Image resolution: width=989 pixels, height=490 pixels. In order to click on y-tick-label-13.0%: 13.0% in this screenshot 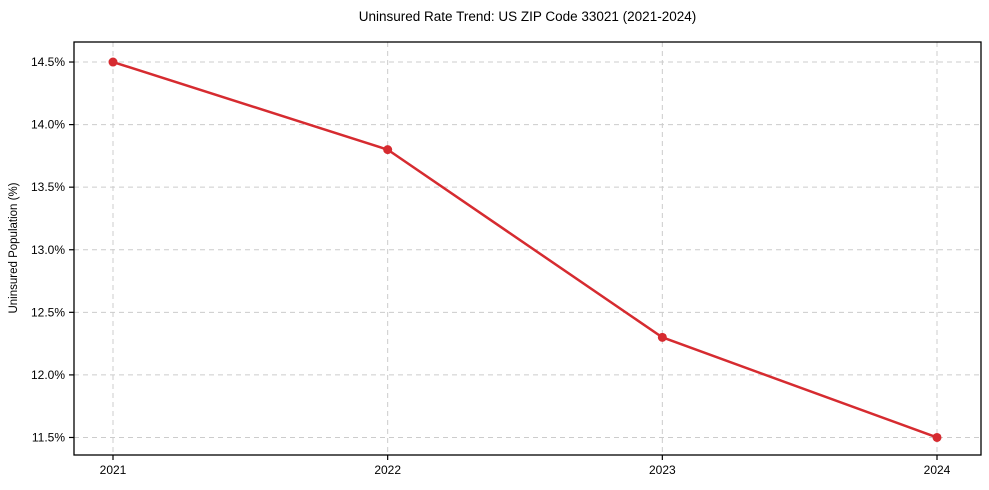, I will do `click(48, 250)`.